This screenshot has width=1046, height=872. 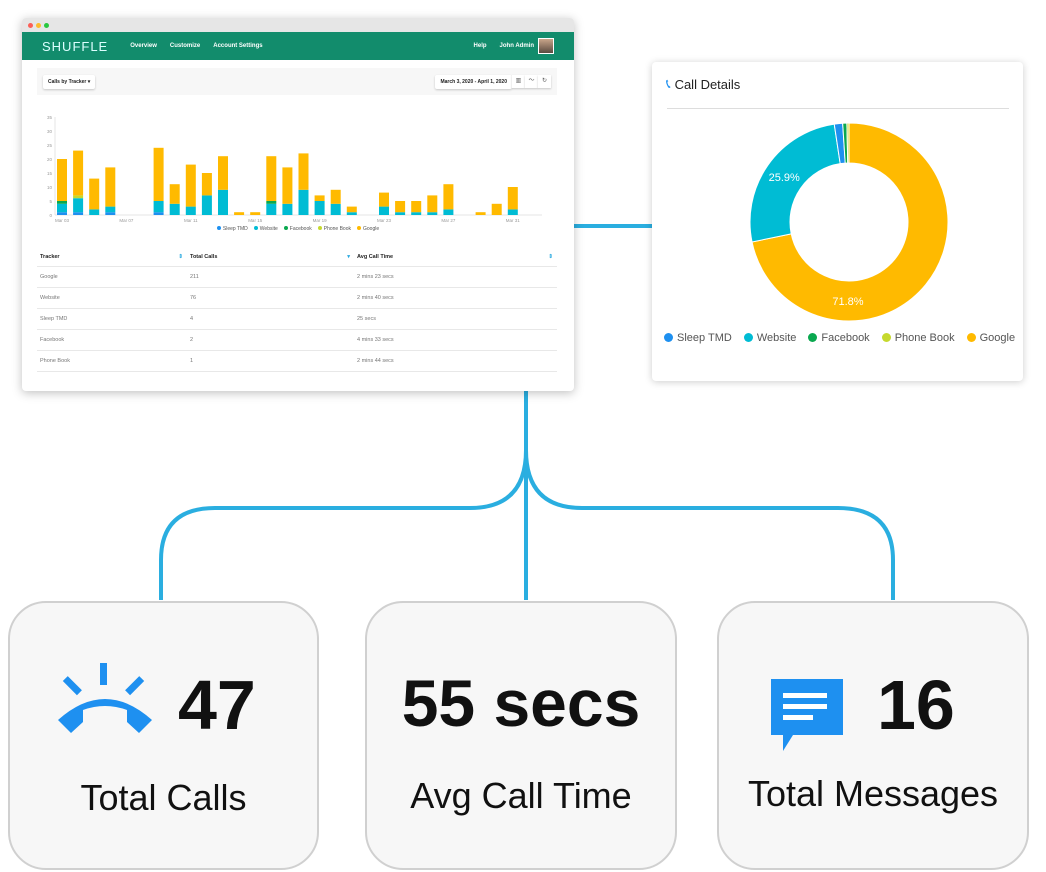 What do you see at coordinates (112, 319) in the screenshot?
I see `table-cell: Sleep TMD` at bounding box center [112, 319].